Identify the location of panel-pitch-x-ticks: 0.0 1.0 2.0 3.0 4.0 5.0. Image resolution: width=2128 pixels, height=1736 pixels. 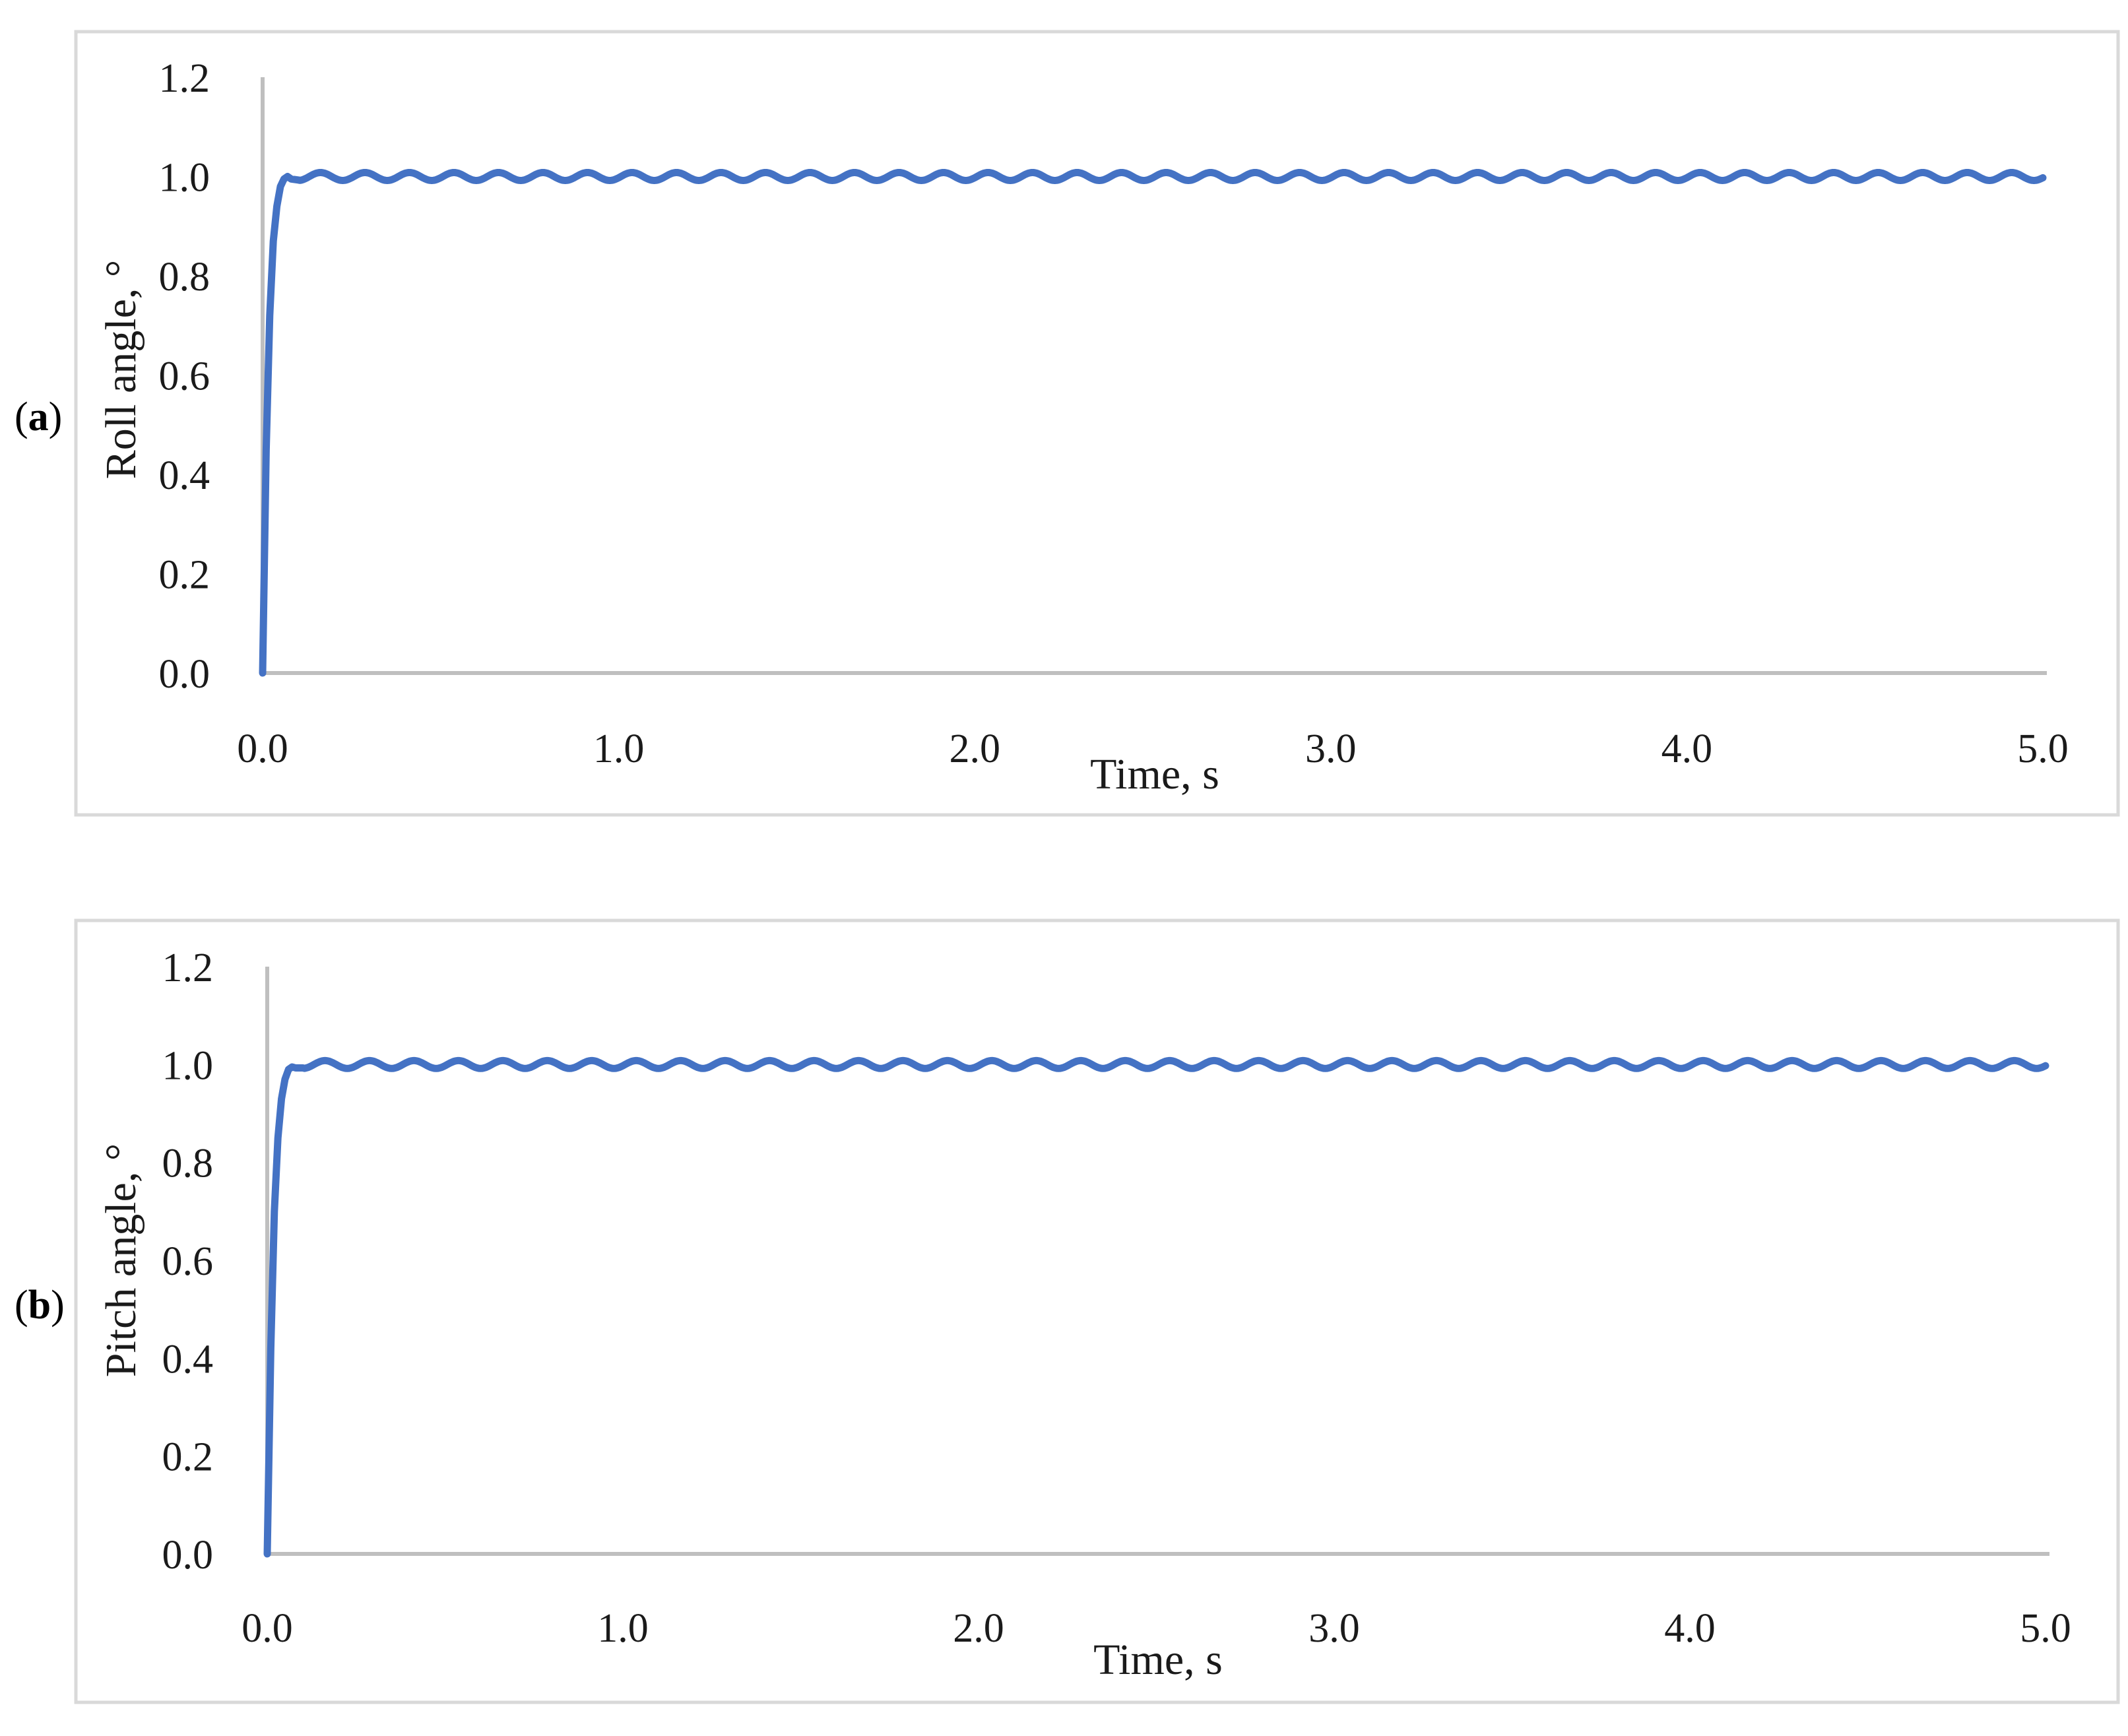
(1156, 1628).